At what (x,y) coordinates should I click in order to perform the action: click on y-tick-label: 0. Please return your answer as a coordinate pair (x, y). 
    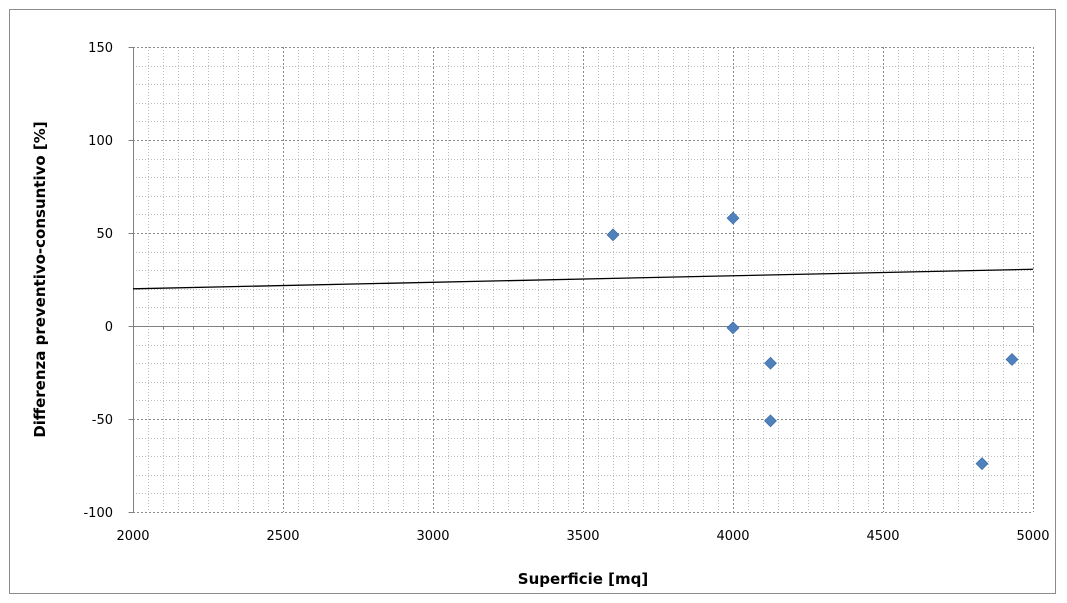
    Looking at the image, I should click on (109, 327).